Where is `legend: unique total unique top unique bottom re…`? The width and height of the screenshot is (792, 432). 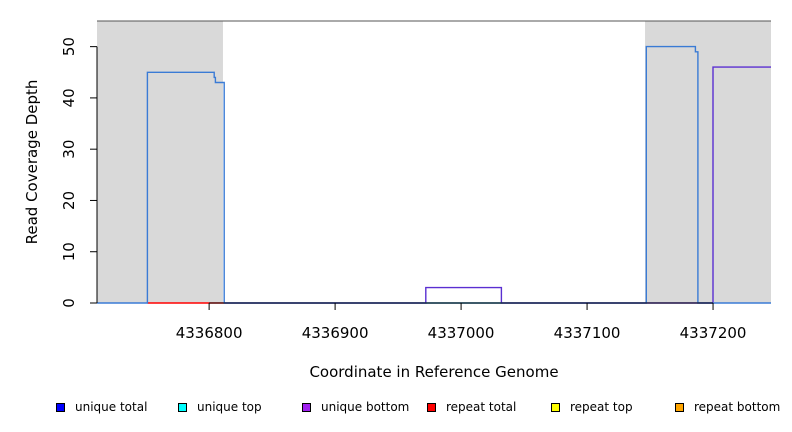
legend: unique total unique top unique bottom re… is located at coordinates (396, 410).